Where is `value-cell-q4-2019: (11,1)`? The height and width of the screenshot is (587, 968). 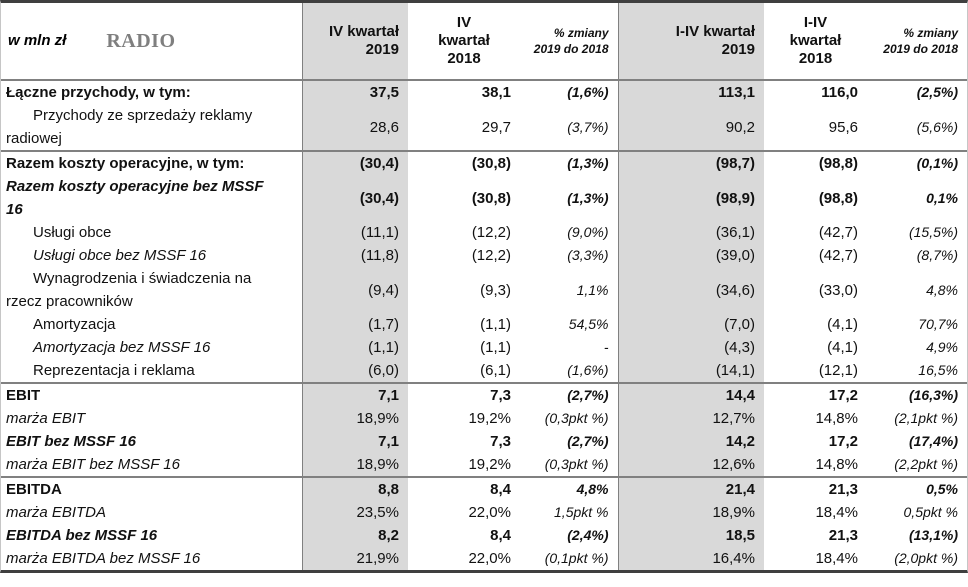
value-cell-q4-2019: (11,1) is located at coordinates (354, 232).